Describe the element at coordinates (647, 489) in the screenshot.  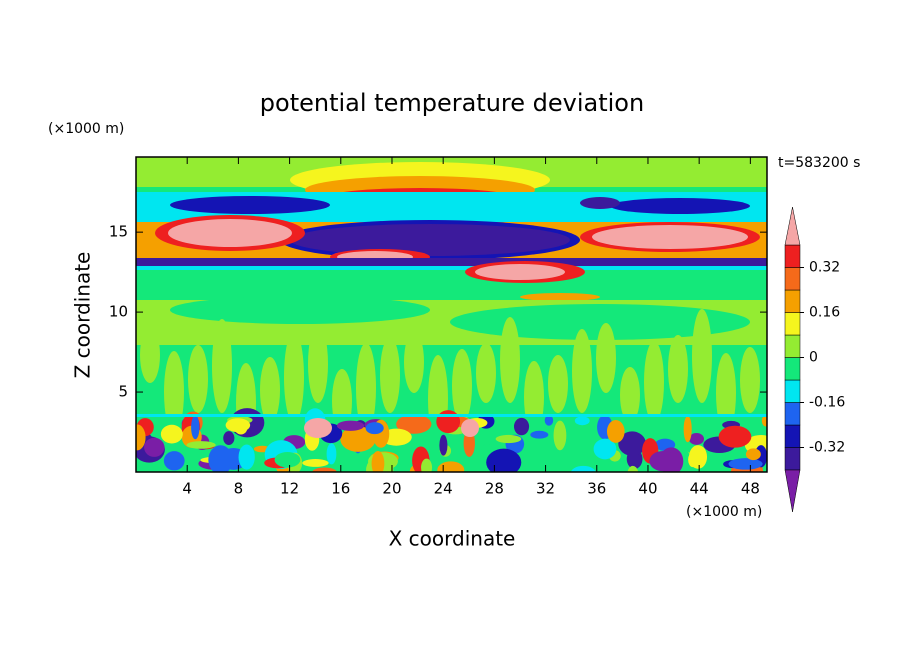
I see `x-tick-label: 40` at that location.